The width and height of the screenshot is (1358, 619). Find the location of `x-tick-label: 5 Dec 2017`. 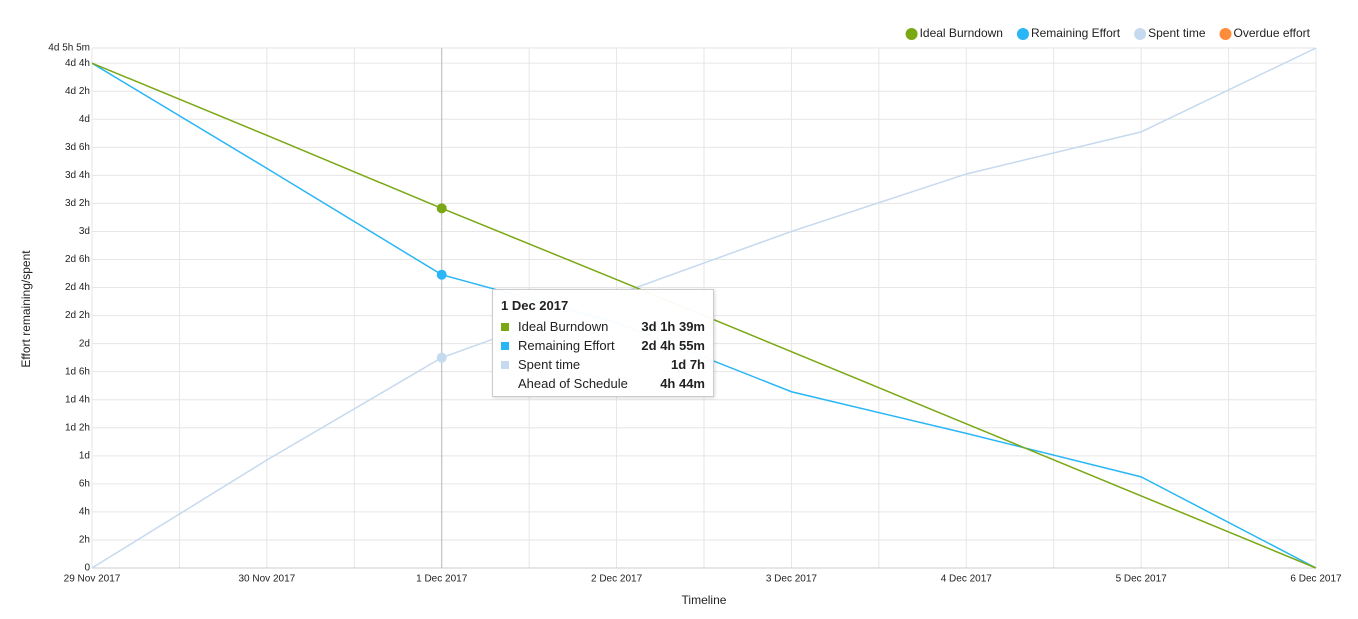

x-tick-label: 5 Dec 2017 is located at coordinates (1142, 579).